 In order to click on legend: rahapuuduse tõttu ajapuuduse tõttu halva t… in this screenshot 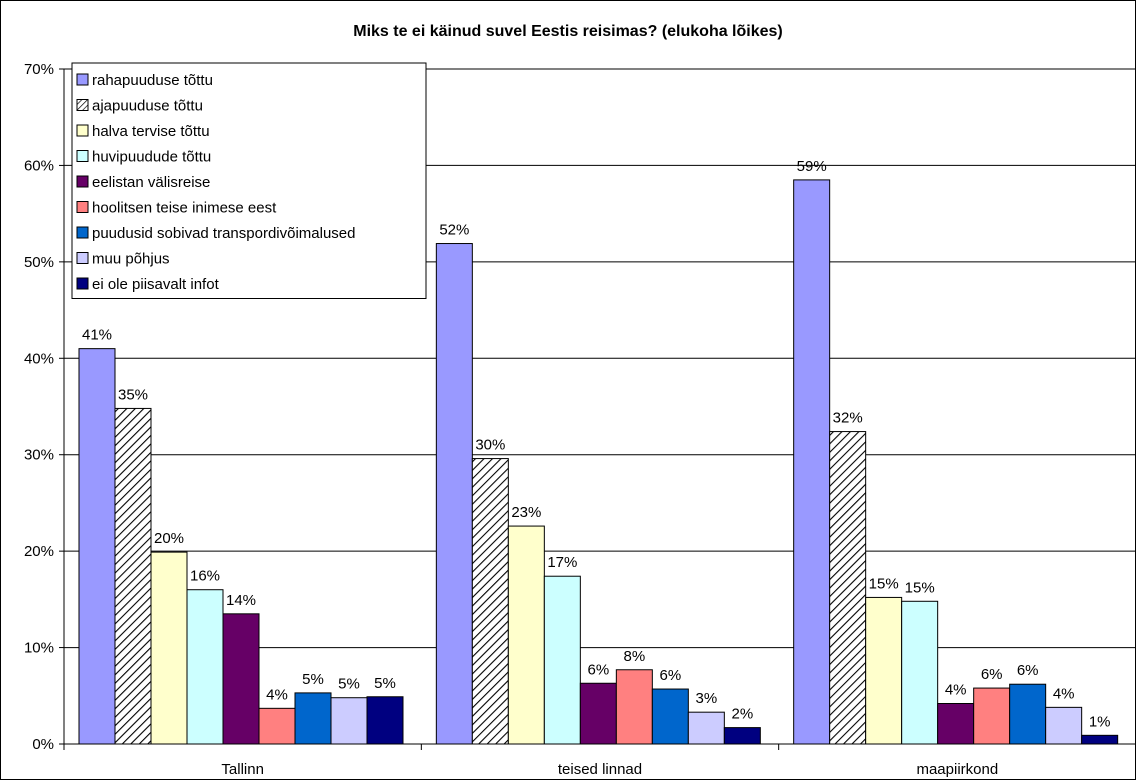, I will do `click(249, 180)`.